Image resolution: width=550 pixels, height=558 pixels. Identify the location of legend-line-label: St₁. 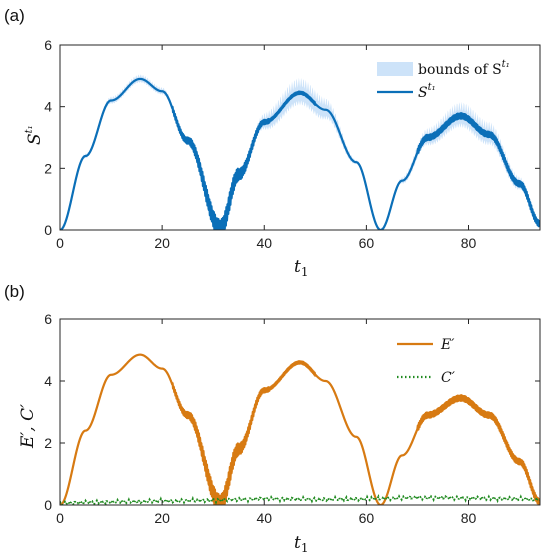
(427, 91).